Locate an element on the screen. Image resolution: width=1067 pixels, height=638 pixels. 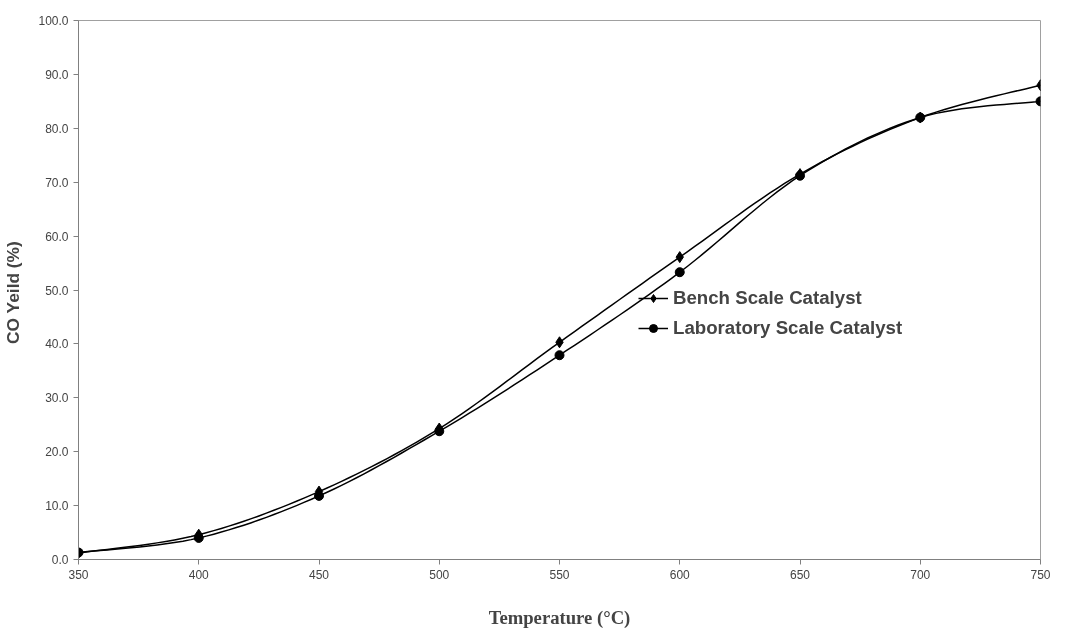
x-tick-label: 400 is located at coordinates (199, 574).